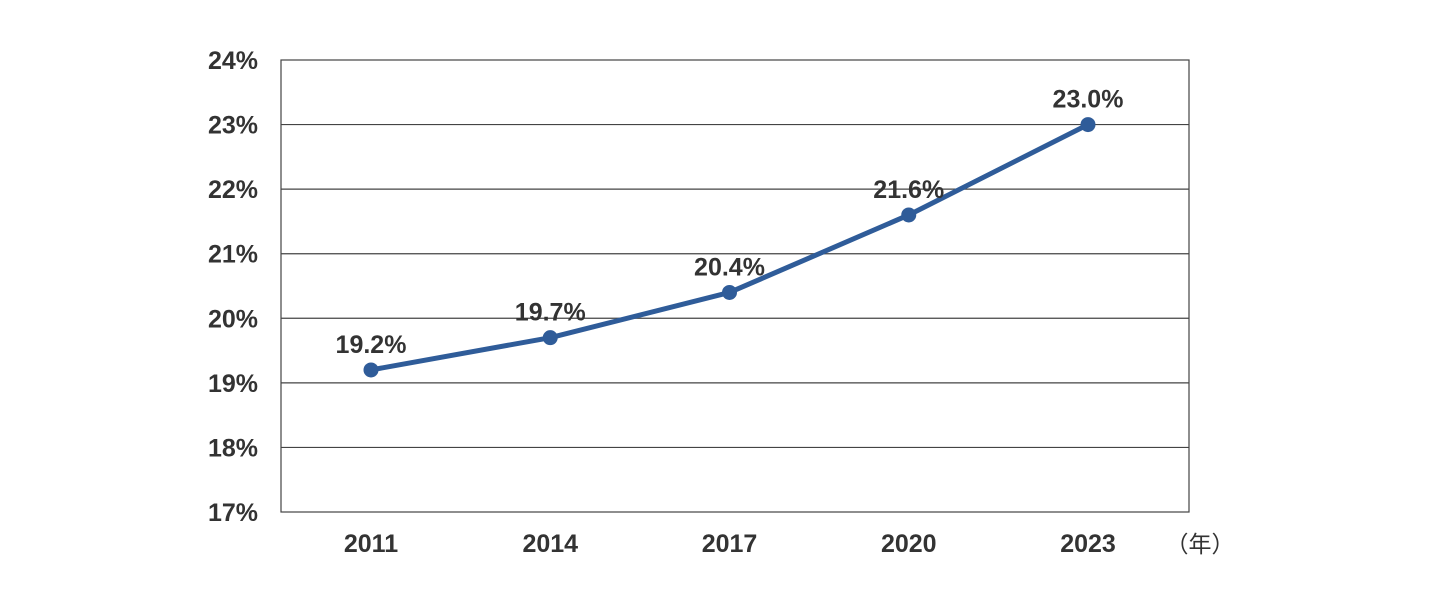 The height and width of the screenshot is (600, 1456). I want to click on data-label: 23.0%, so click(1088, 100).